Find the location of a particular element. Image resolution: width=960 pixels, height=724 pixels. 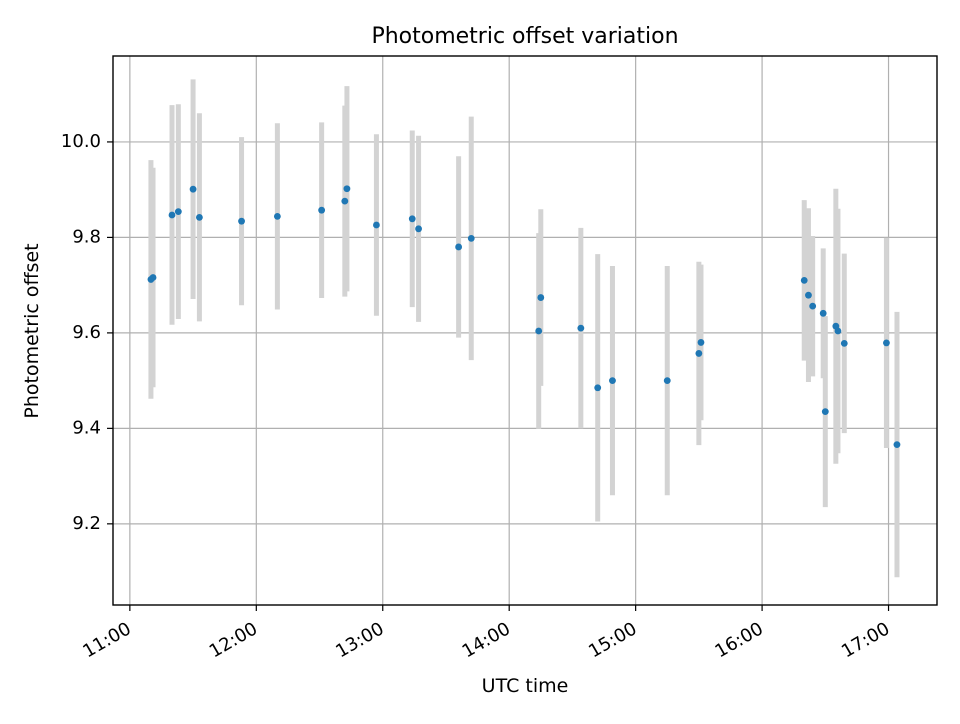

y-tick-label: 10.0 is located at coordinates (81, 141).